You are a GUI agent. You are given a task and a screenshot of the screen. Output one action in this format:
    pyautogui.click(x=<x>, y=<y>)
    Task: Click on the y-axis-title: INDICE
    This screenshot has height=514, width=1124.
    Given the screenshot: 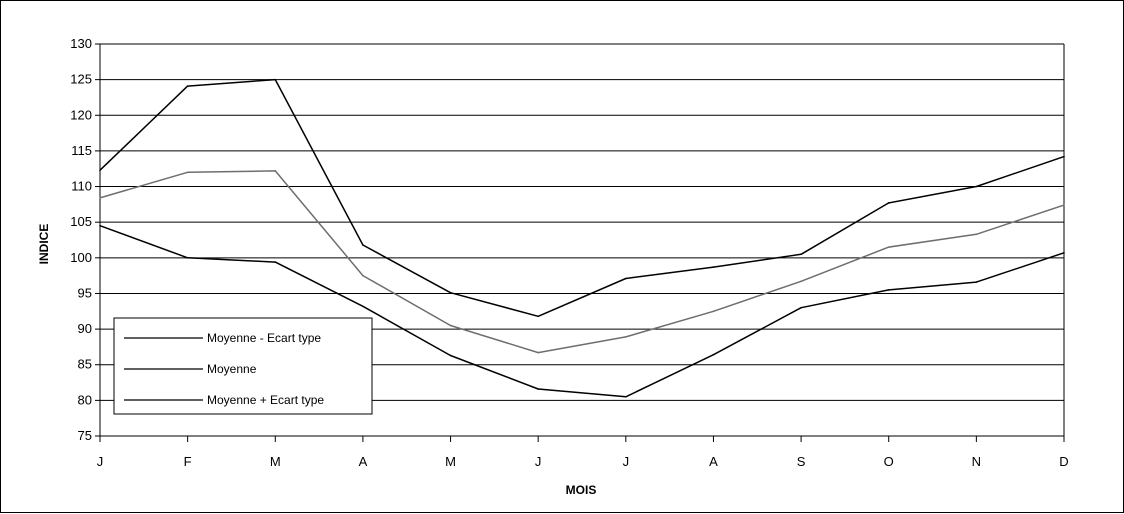 What is the action you would take?
    pyautogui.click(x=44, y=244)
    